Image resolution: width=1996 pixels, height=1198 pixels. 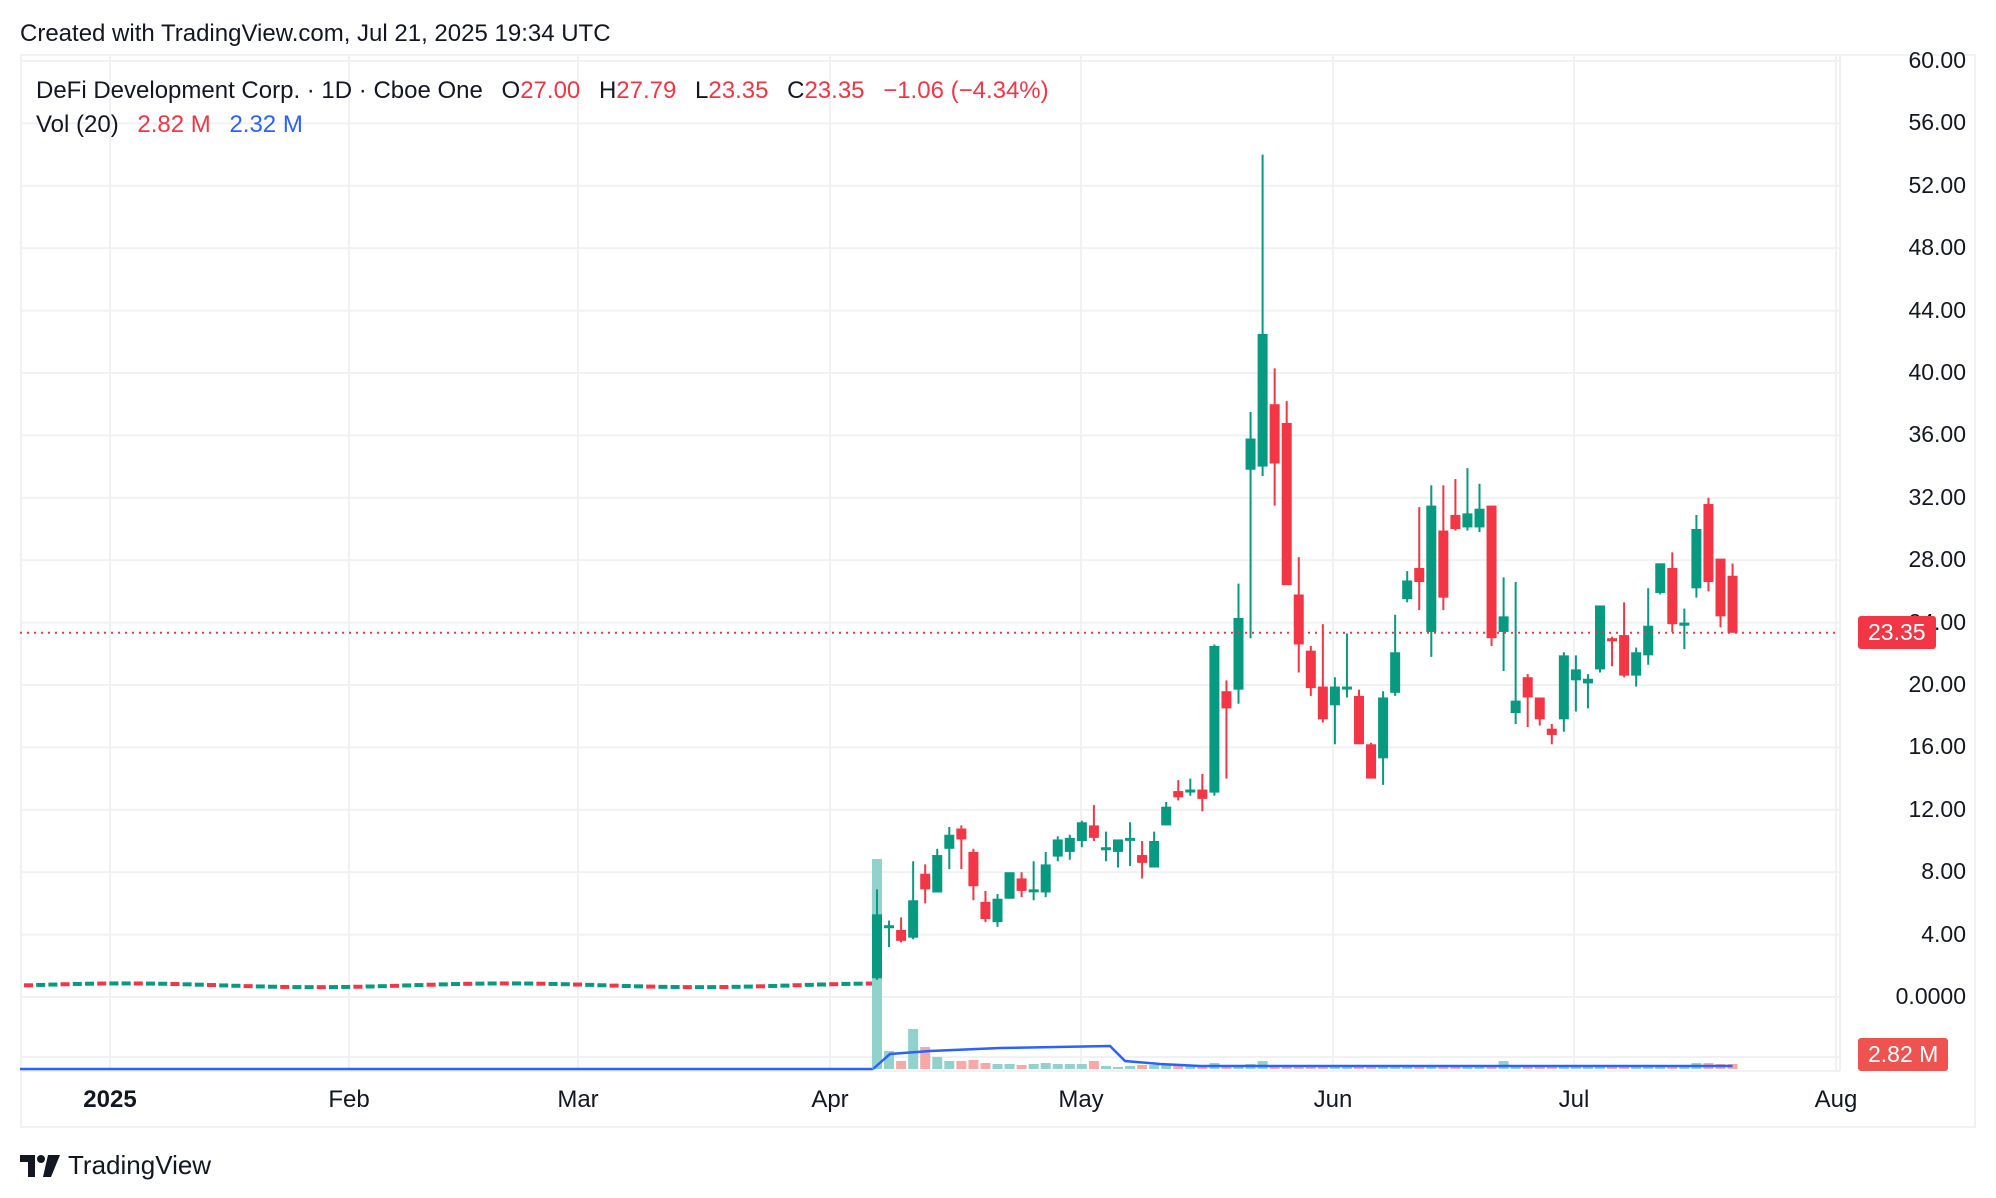 I want to click on low-value: 23.35, so click(x=738, y=90).